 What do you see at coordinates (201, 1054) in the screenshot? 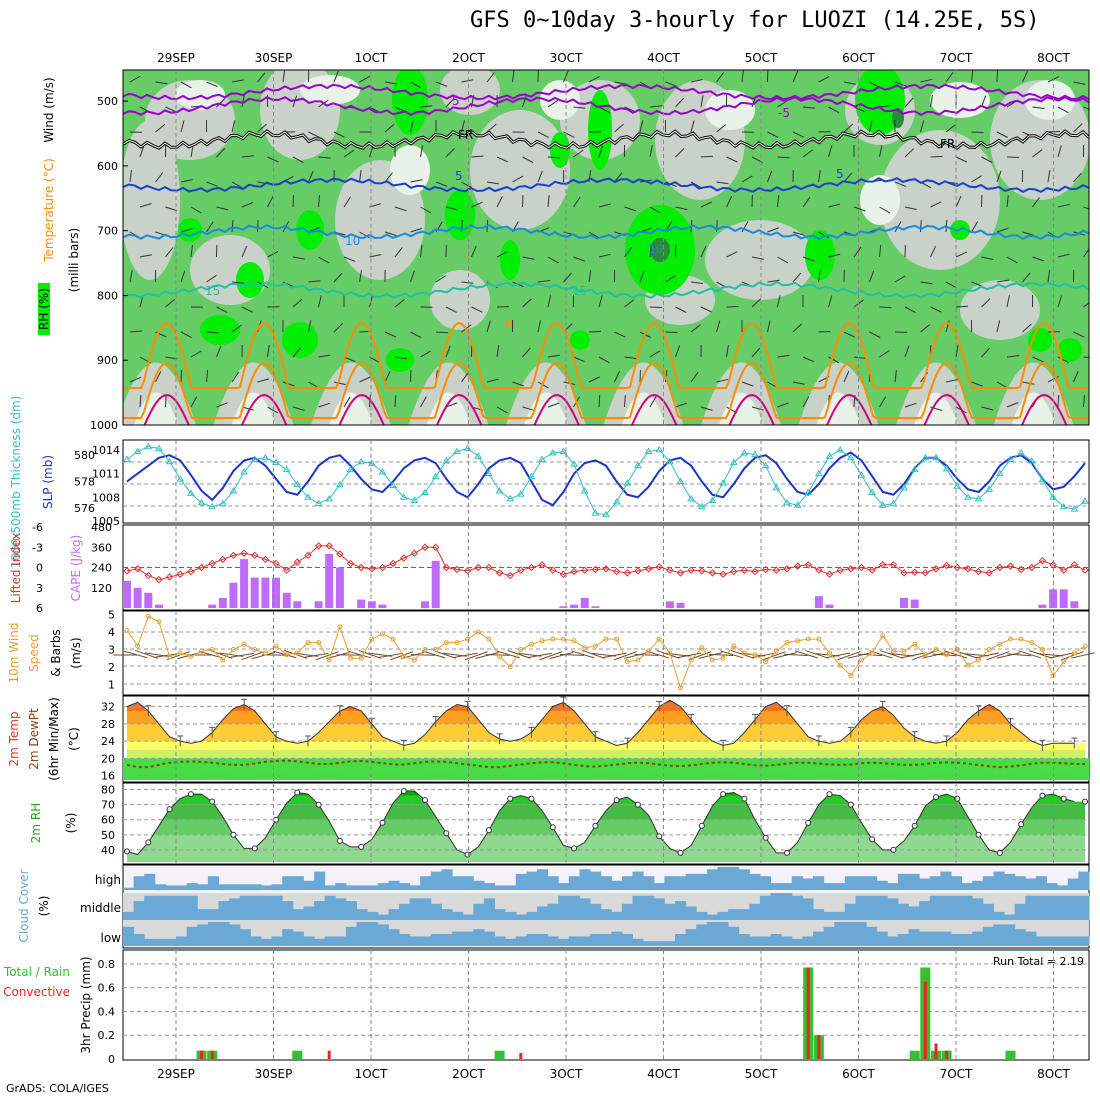
I see `precip-convective-bar` at bounding box center [201, 1054].